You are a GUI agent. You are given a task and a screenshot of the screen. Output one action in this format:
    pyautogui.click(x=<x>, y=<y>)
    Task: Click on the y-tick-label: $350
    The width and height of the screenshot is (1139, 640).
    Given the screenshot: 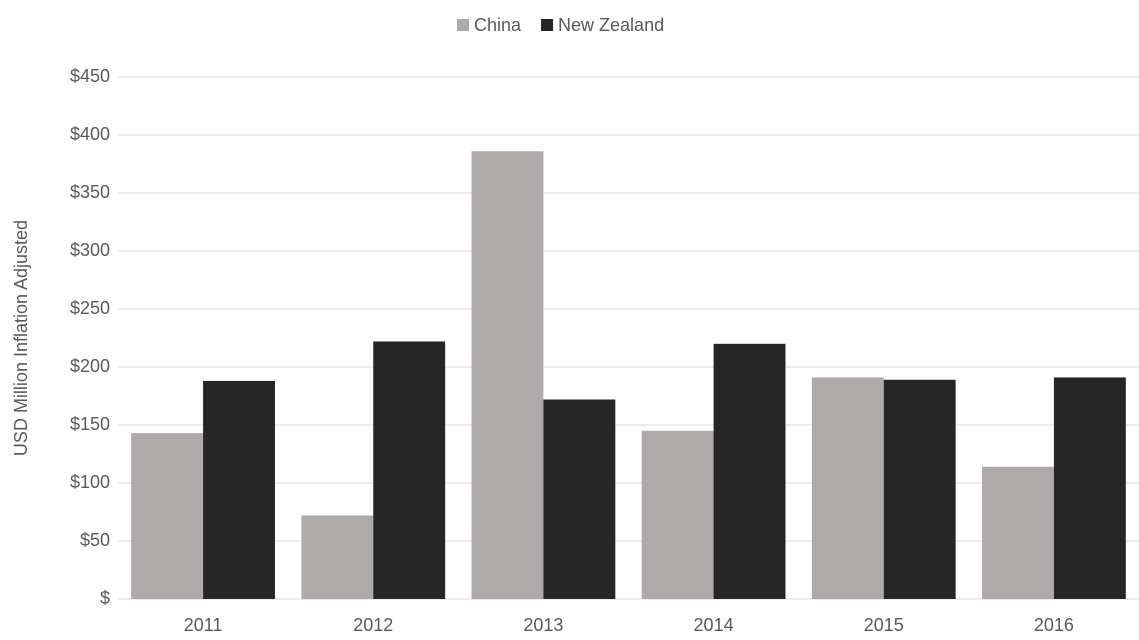 What is the action you would take?
    pyautogui.click(x=90, y=192)
    